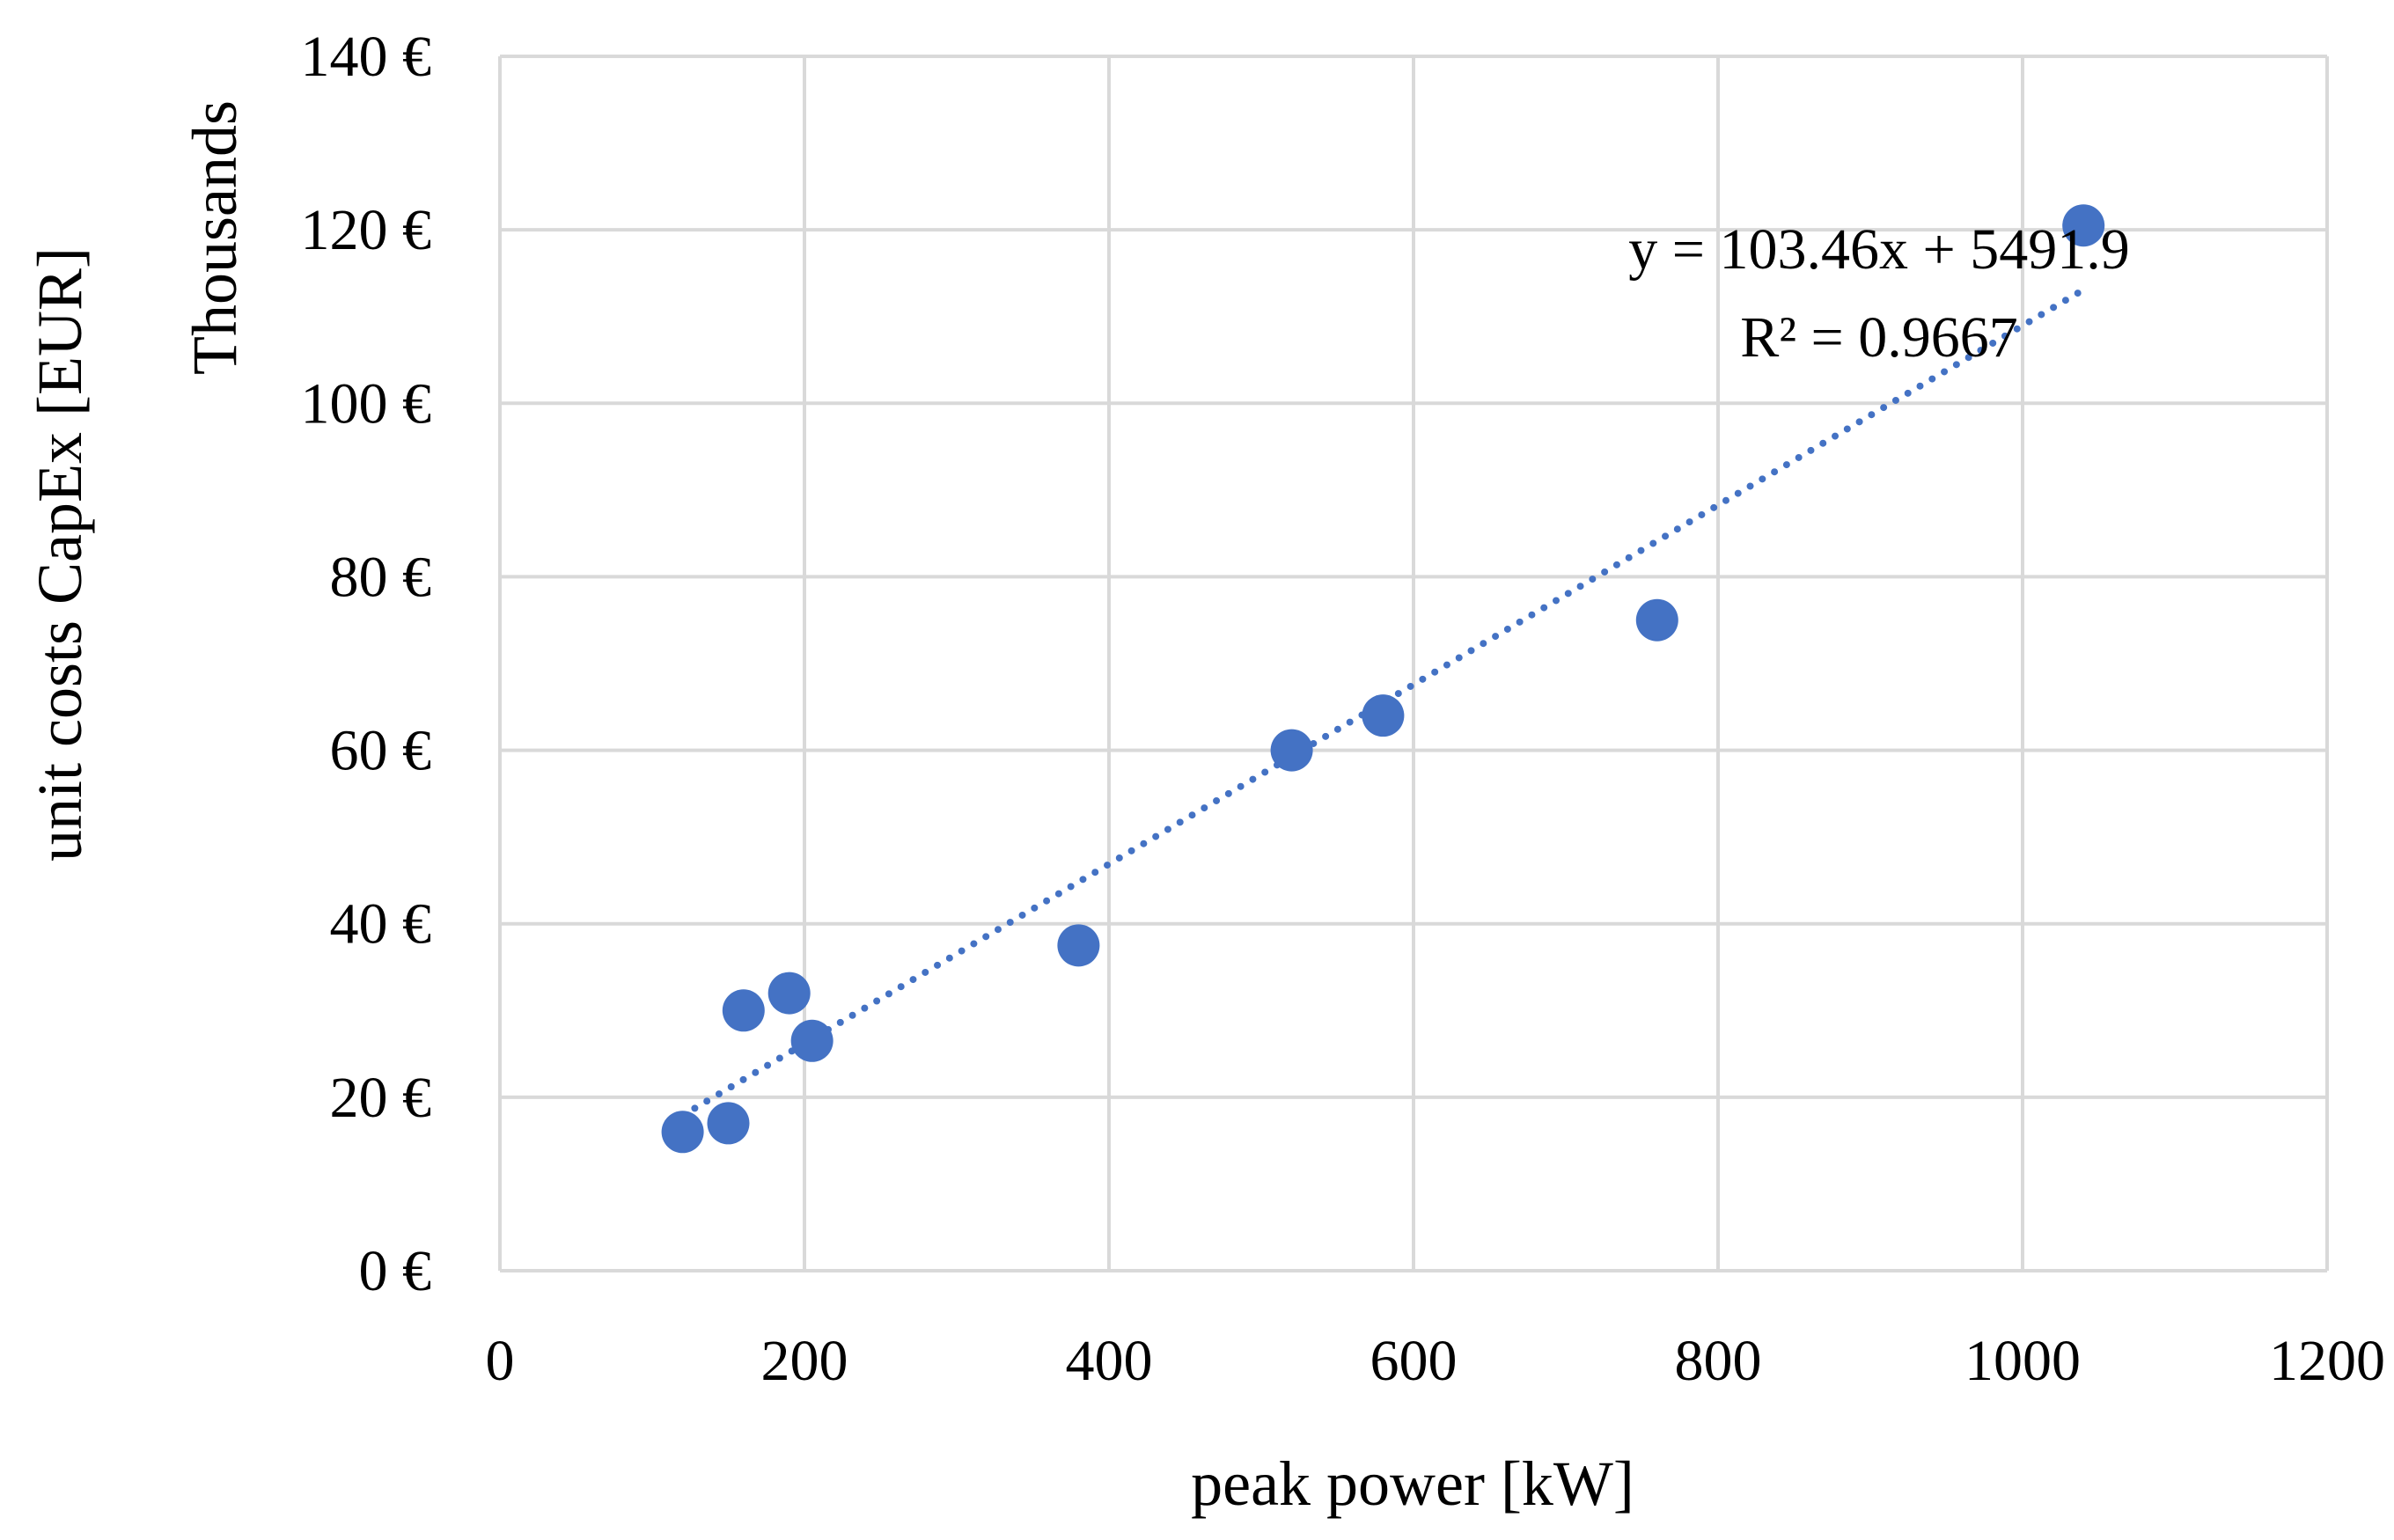 The image size is (2394, 1540). What do you see at coordinates (366, 404) in the screenshot?
I see `y-tick-100: 100 €` at bounding box center [366, 404].